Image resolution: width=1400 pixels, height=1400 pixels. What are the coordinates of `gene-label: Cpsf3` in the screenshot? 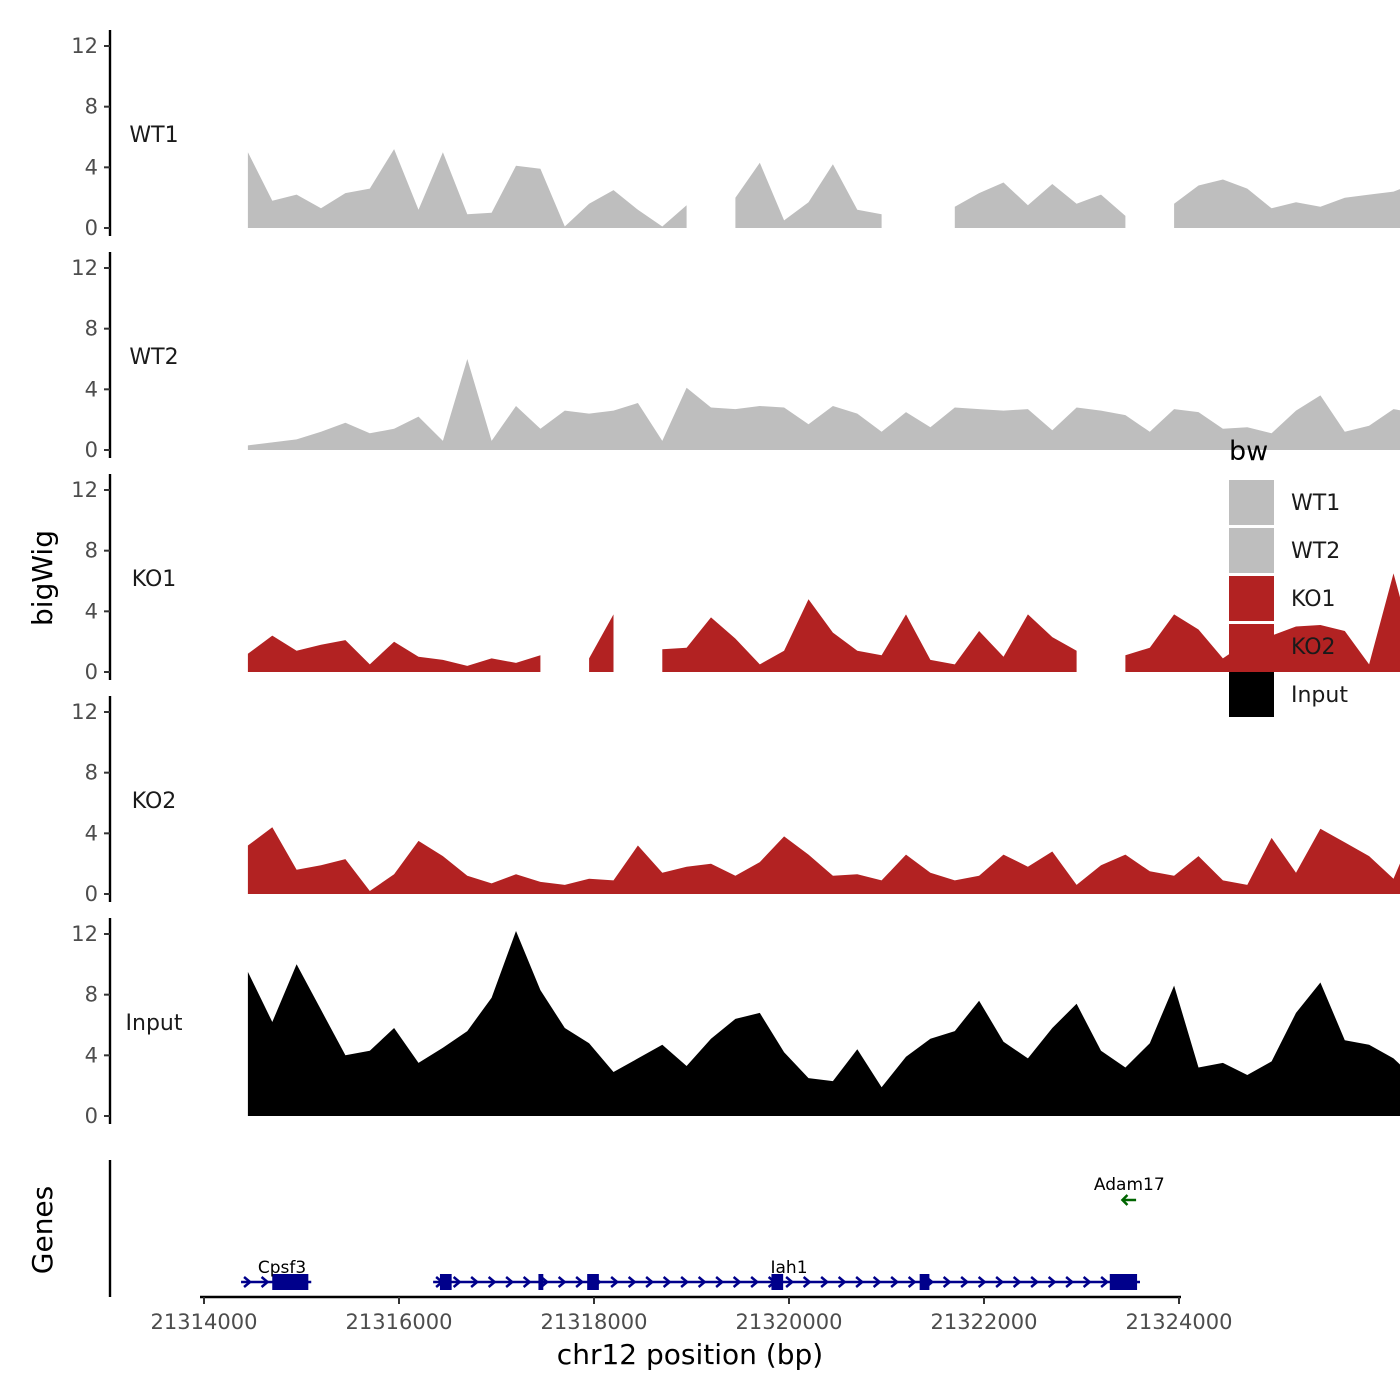 It's located at (282, 1268).